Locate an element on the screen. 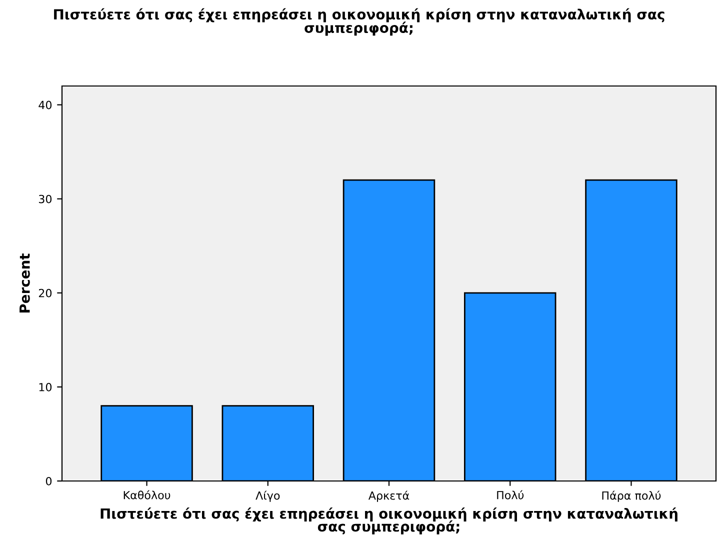 The height and width of the screenshot is (548, 718). y-tick-label: 20 is located at coordinates (45, 293).